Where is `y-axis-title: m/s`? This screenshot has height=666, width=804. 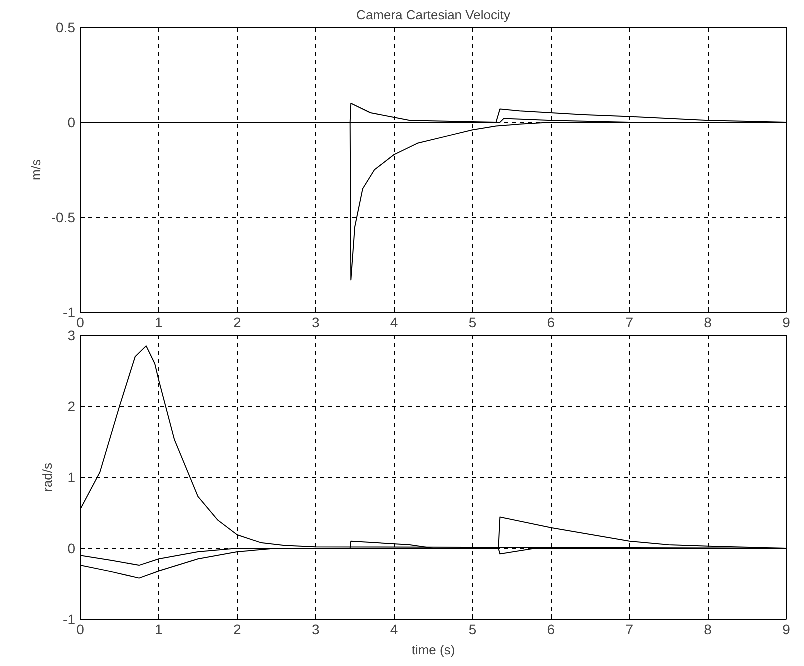
y-axis-title: m/s is located at coordinates (36, 169).